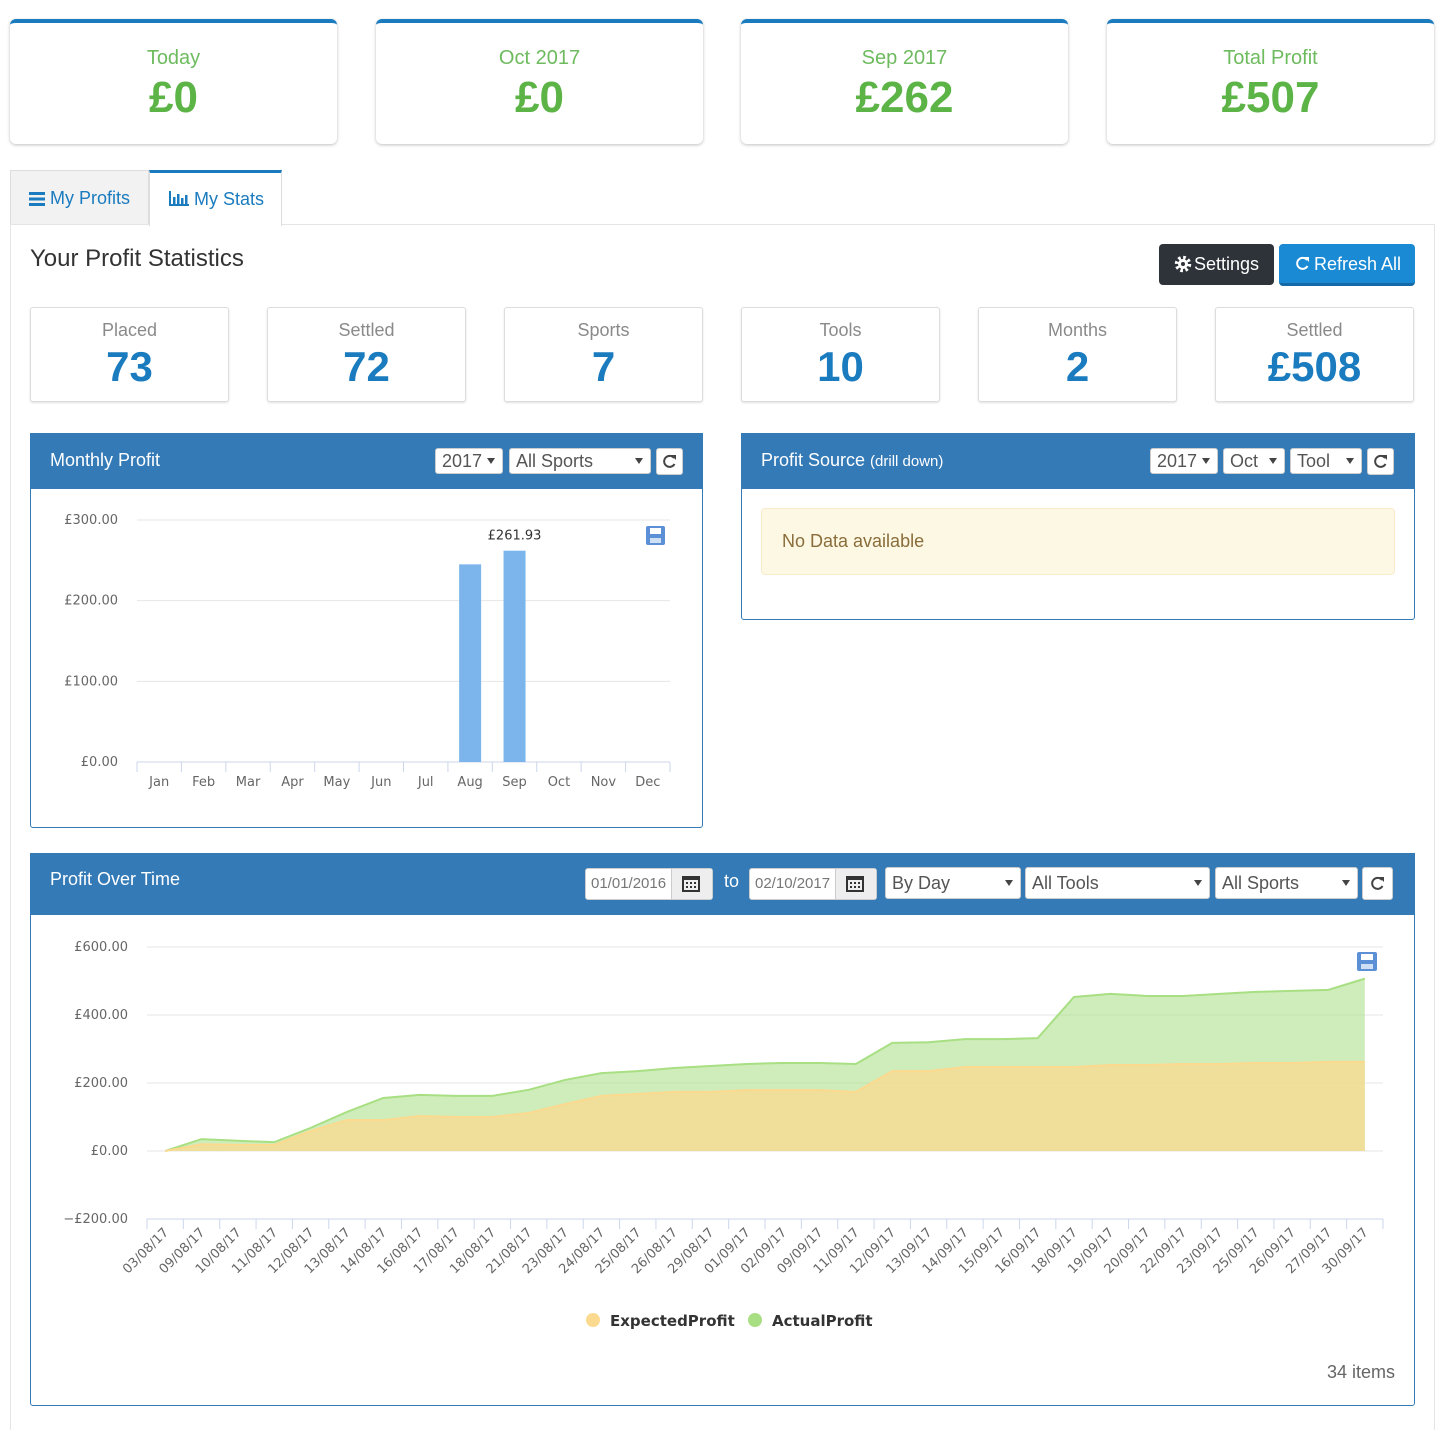 Image resolution: width=1445 pixels, height=1430 pixels. I want to click on stat-label: Tools, so click(840, 330).